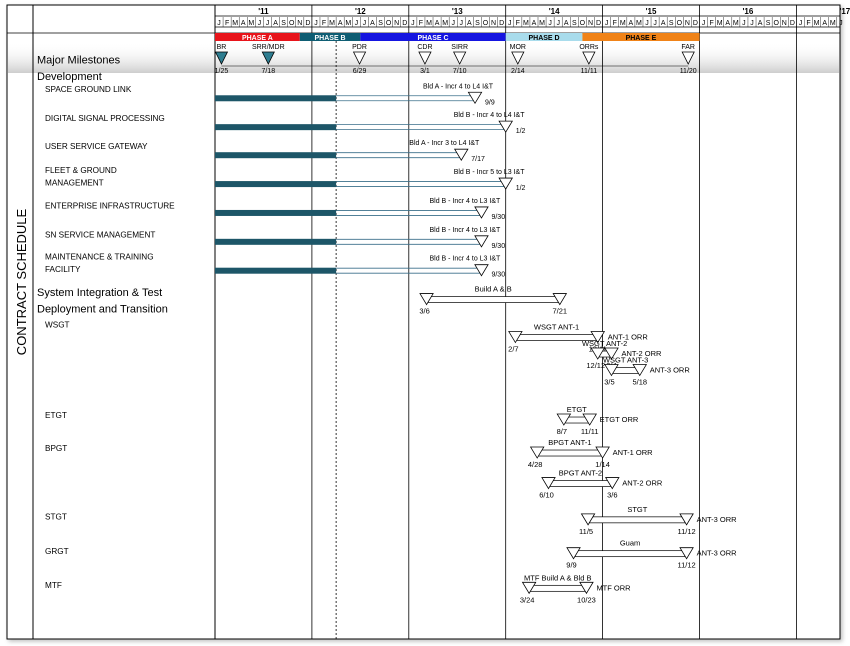  Describe the element at coordinates (425, 71) in the screenshot. I see `milestone-date: 3/1` at that location.